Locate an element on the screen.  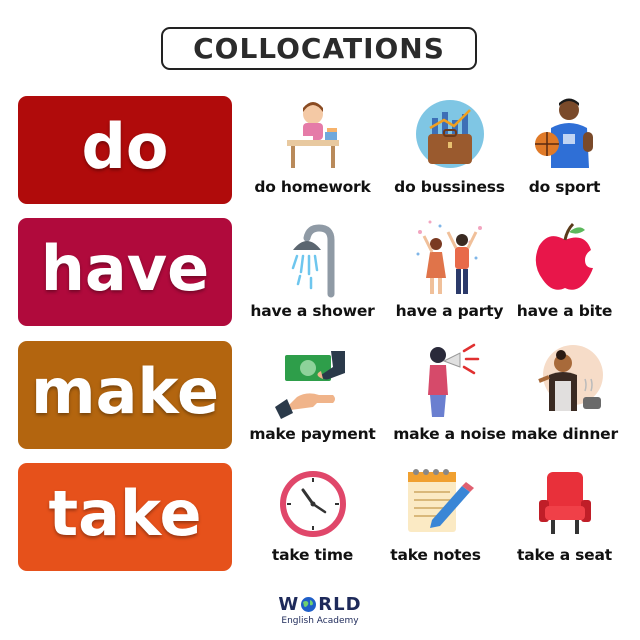
party-people-icon is located at coordinates (450, 258).